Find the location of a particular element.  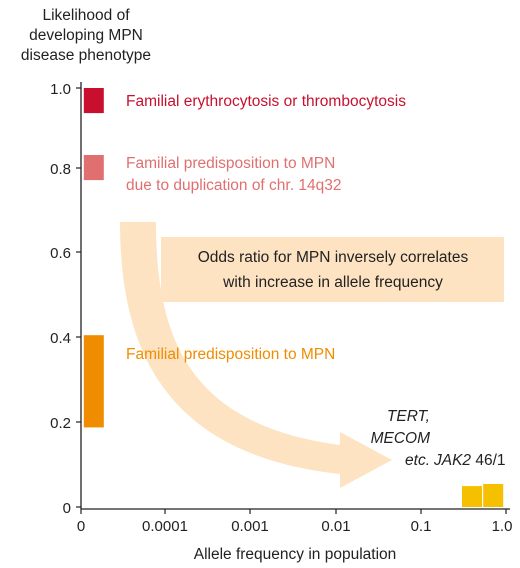

annotation-etc: etc. is located at coordinates (417, 460).